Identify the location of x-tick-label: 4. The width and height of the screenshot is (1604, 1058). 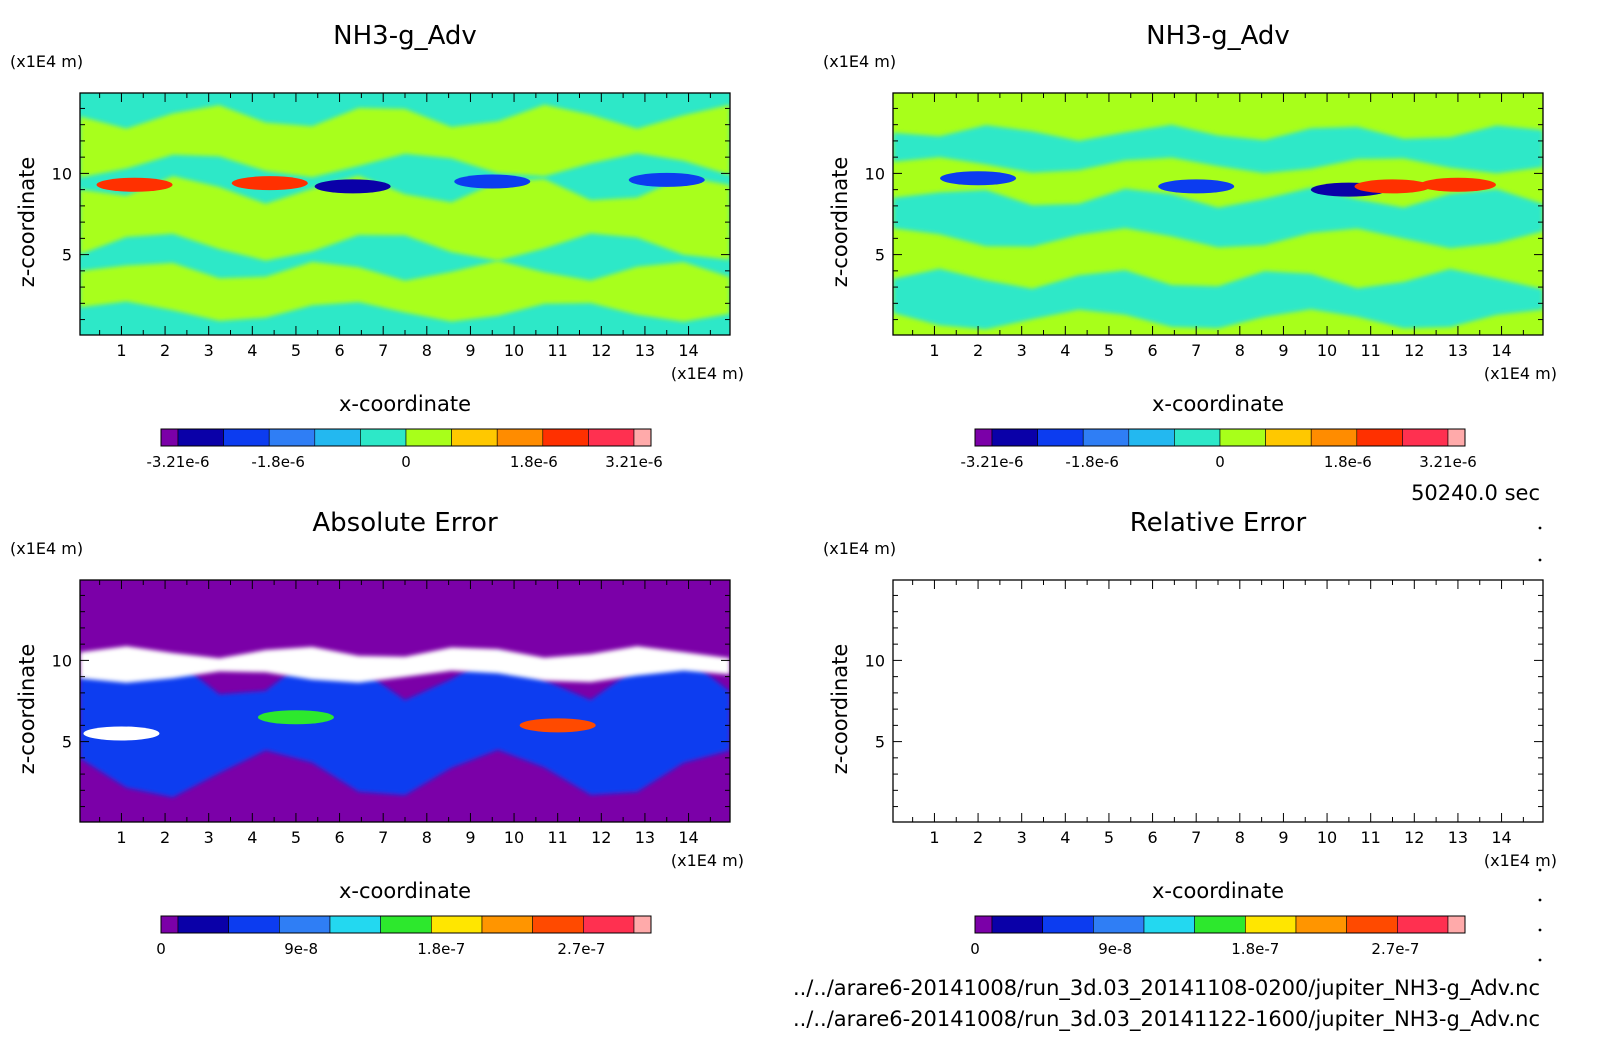
(1065, 350).